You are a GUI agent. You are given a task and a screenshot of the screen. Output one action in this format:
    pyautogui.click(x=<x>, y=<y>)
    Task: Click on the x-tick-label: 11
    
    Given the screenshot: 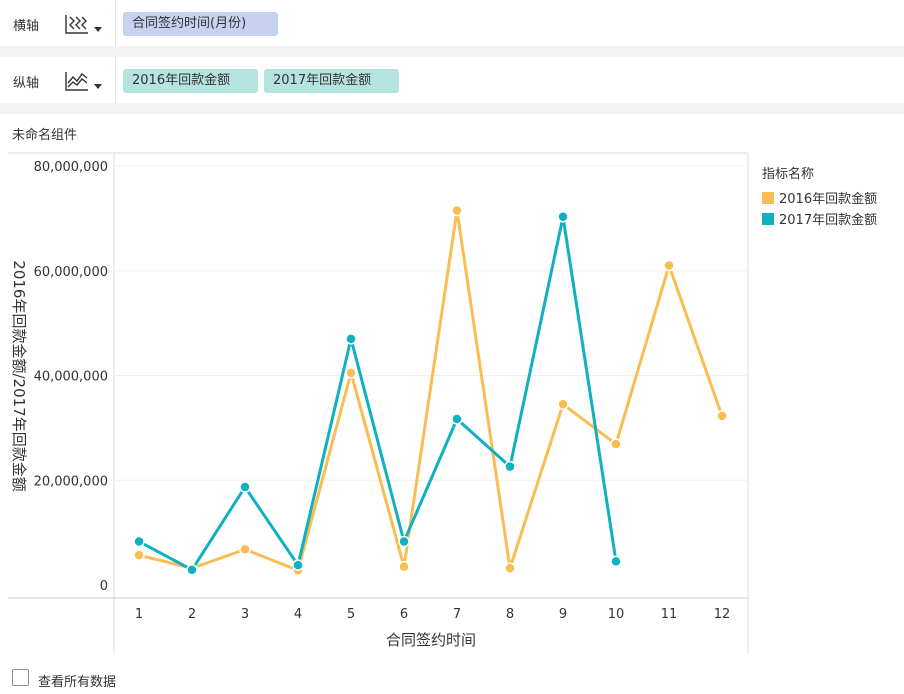 What is the action you would take?
    pyautogui.click(x=669, y=614)
    